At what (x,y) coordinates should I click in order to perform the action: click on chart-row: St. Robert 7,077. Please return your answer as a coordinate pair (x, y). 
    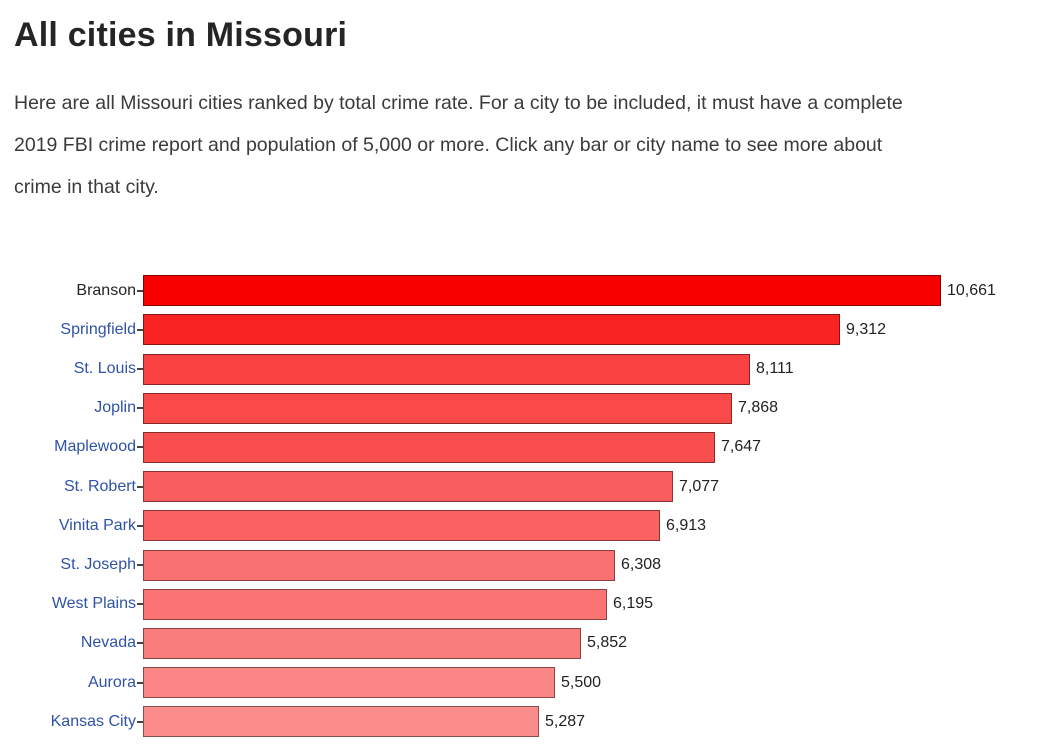
    Looking at the image, I should click on (526, 486).